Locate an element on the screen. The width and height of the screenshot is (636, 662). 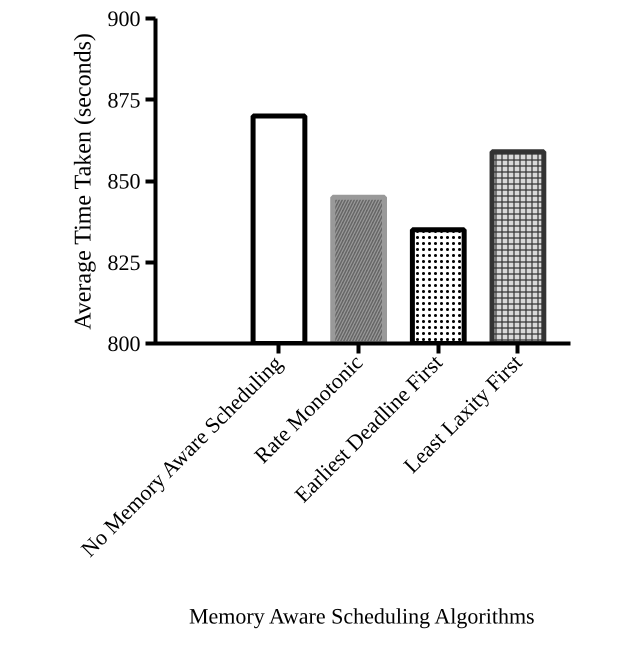
y-tick-label: 800 is located at coordinates (124, 343).